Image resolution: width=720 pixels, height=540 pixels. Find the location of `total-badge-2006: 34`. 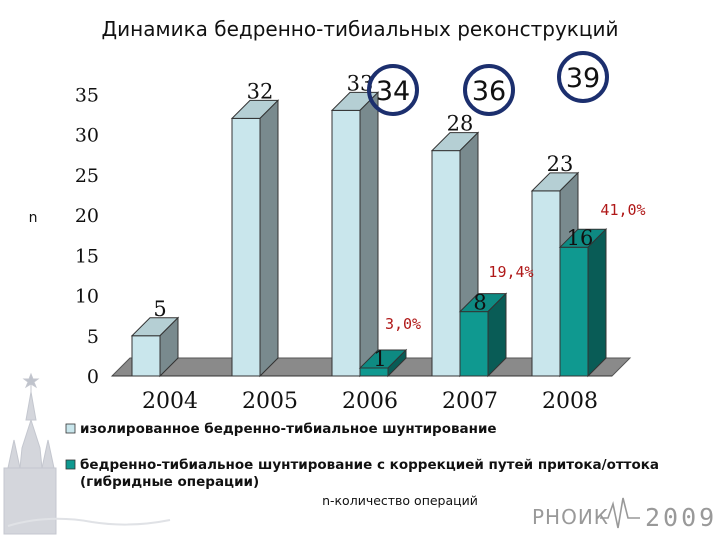

total-badge-2006: 34 is located at coordinates (393, 90).